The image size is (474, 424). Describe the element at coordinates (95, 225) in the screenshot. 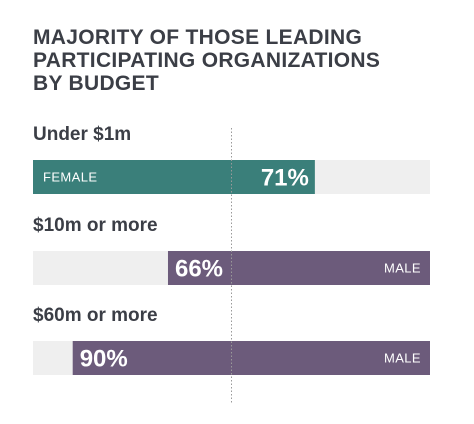

I see `category-label: $10m or more` at that location.